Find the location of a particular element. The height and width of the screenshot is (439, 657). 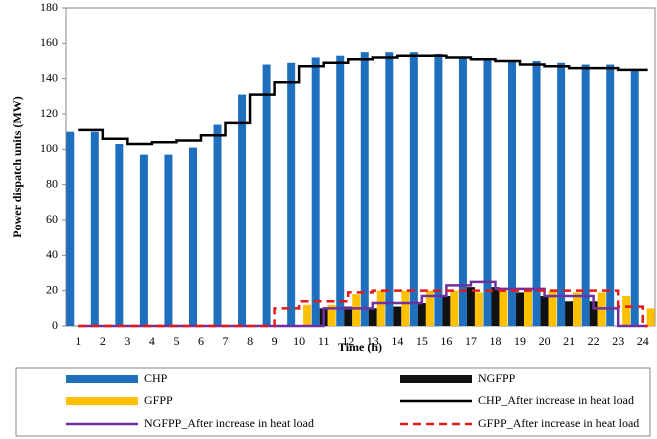

x-tick-label: 20 is located at coordinates (545, 341).